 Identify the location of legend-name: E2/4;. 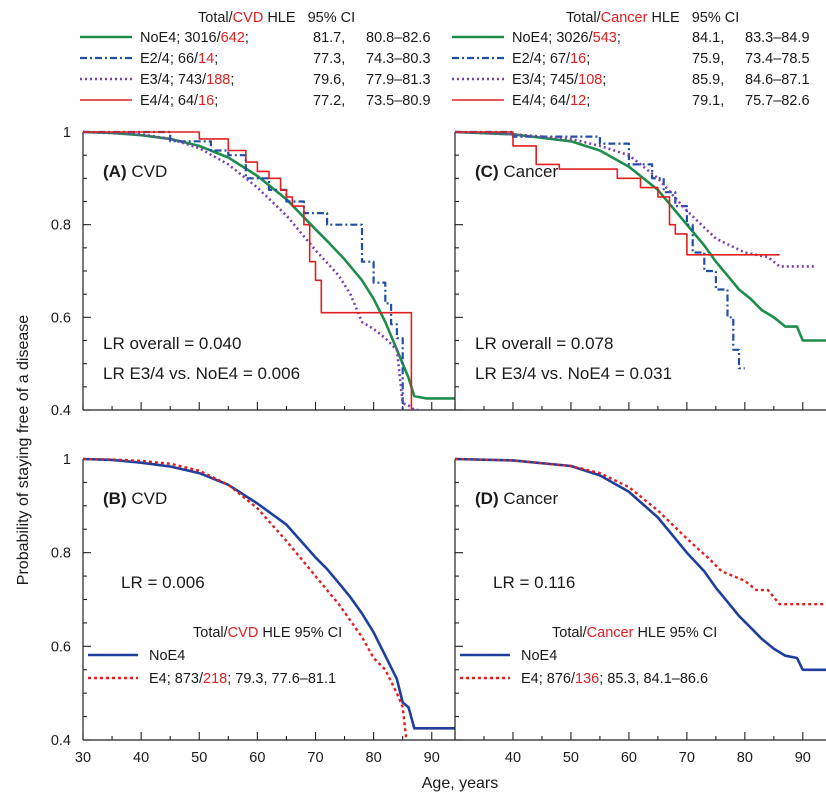
(159, 59).